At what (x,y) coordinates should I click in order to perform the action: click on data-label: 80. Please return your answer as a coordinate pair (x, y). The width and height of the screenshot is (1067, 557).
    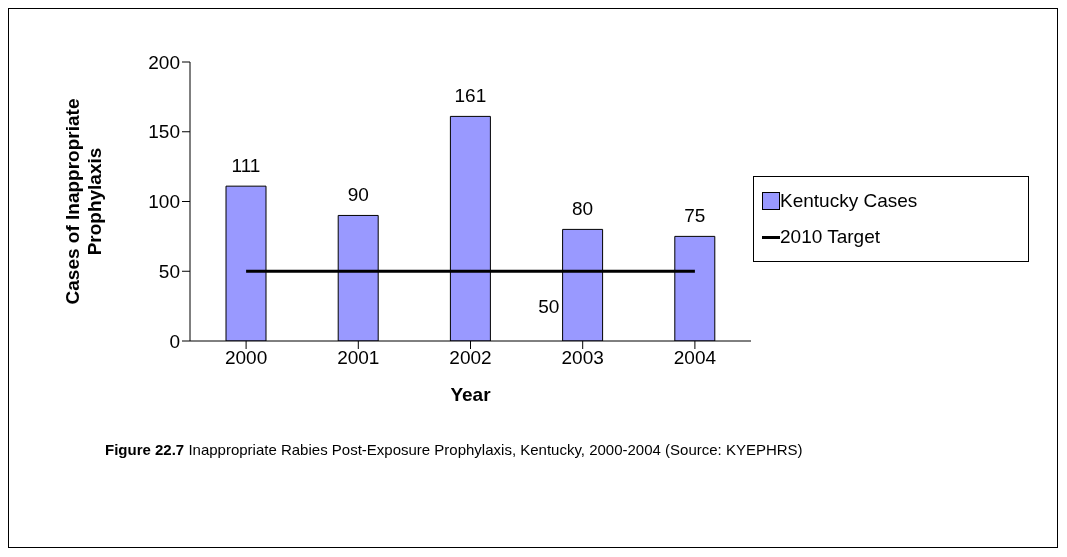
    Looking at the image, I should click on (583, 209).